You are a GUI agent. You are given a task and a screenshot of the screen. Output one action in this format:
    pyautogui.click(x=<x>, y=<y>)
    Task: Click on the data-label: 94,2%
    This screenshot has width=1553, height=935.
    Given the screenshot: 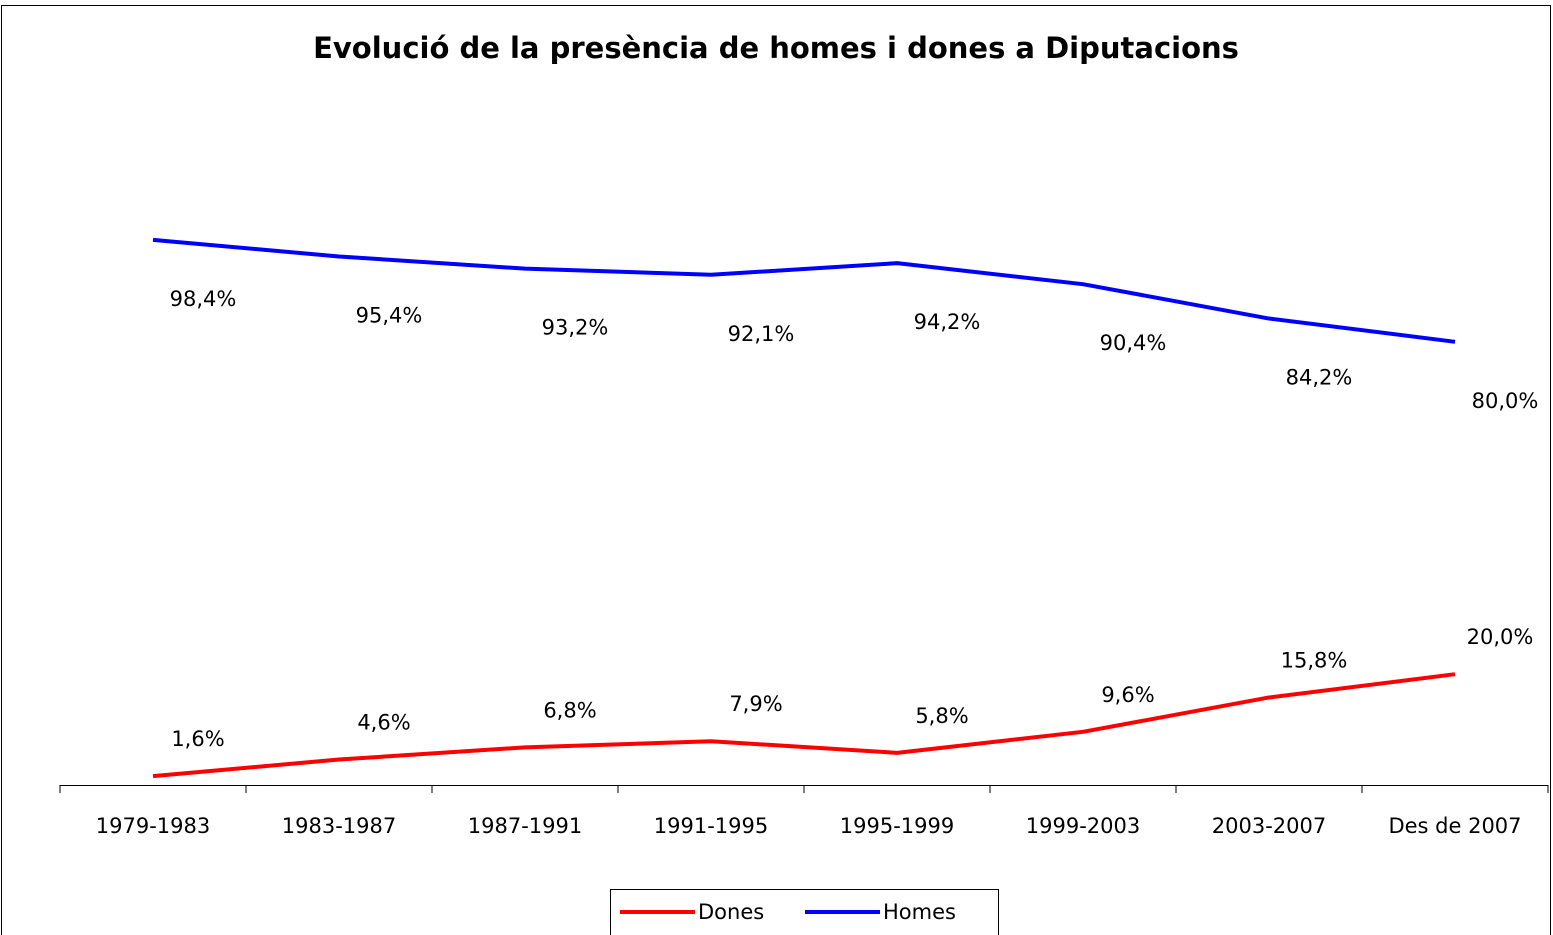 What is the action you would take?
    pyautogui.click(x=947, y=322)
    